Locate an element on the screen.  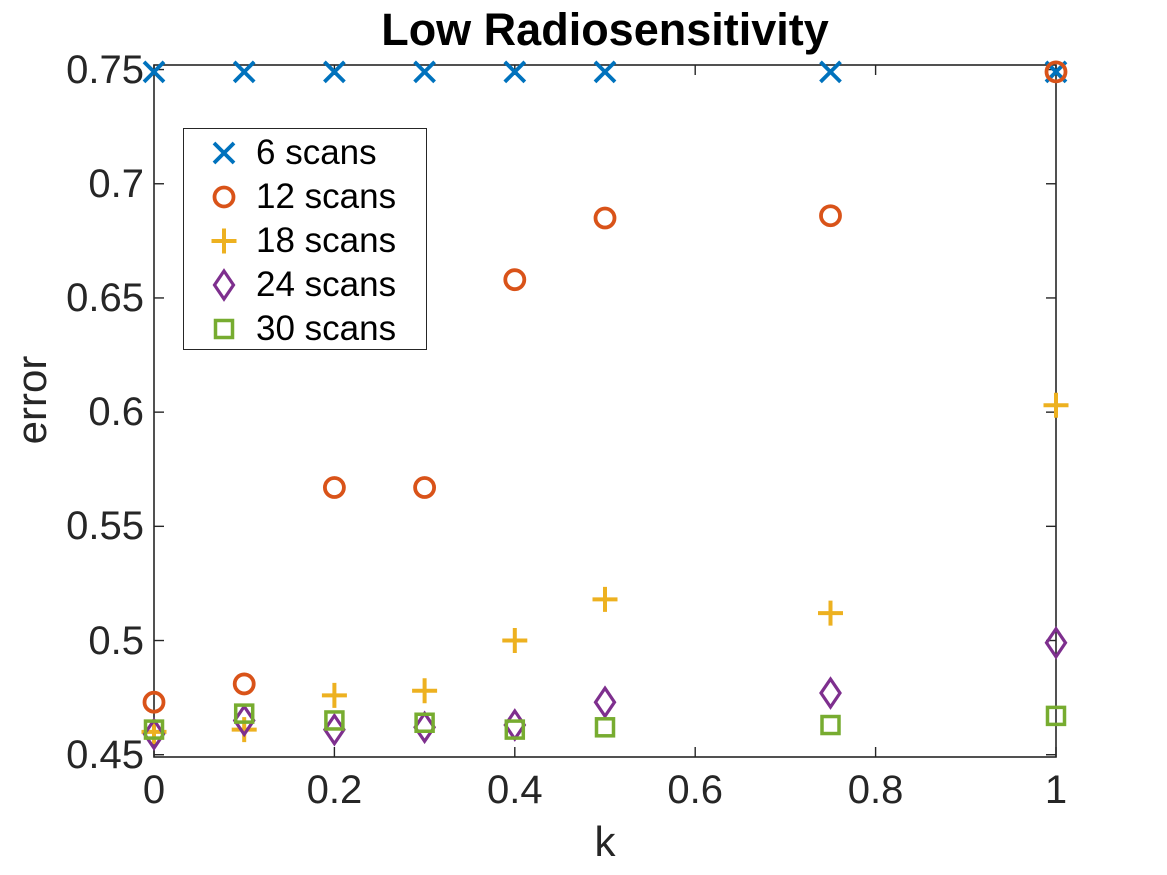
legend-item-18-scans: 18 scans is located at coordinates (305, 241).